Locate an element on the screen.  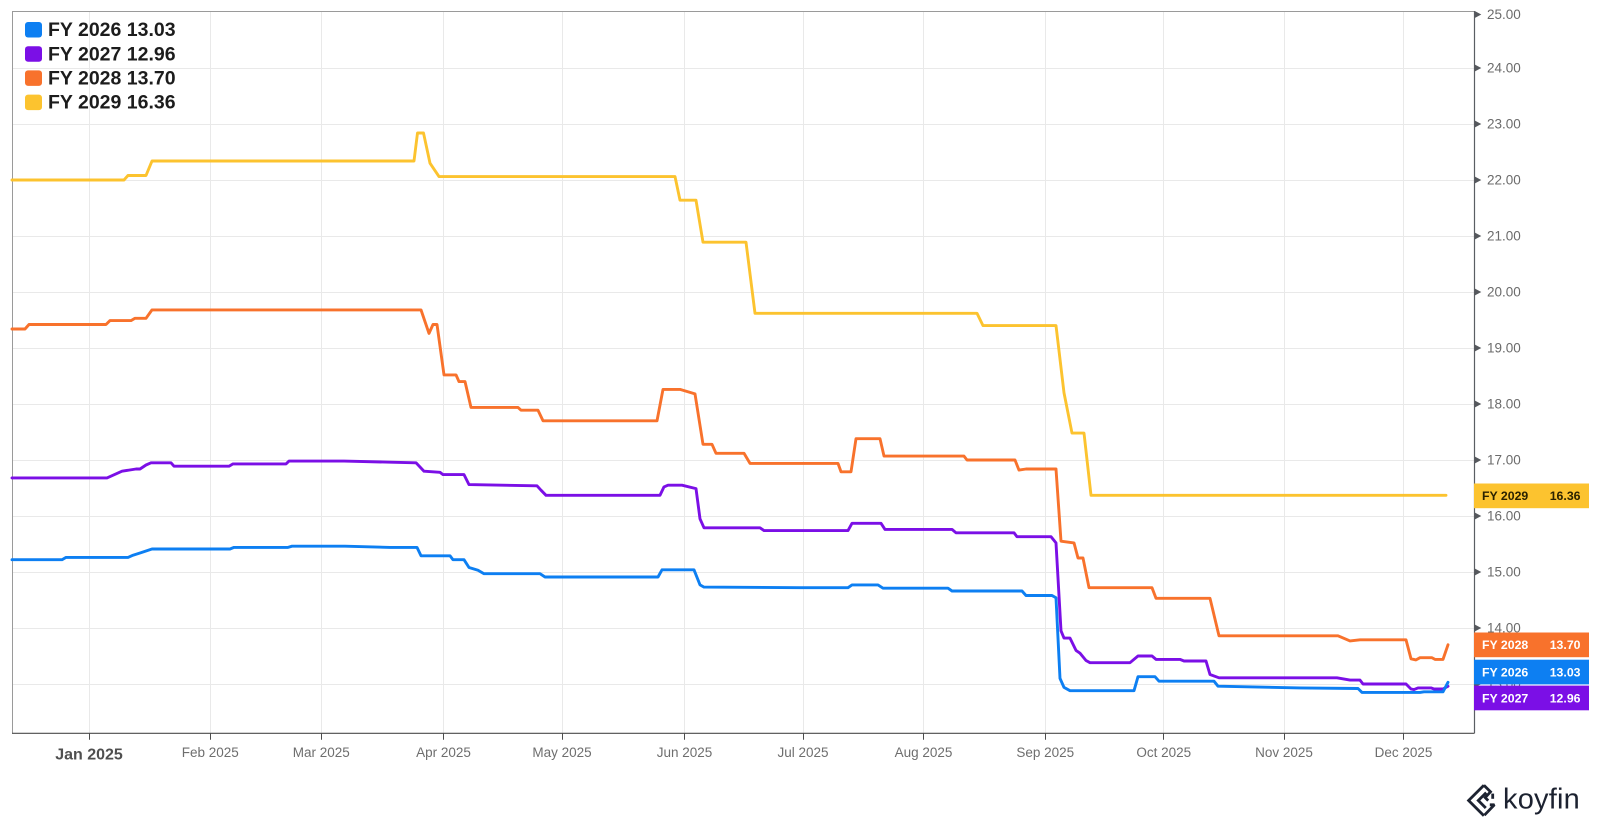
svg-text: 22.00 is located at coordinates (1504, 180).